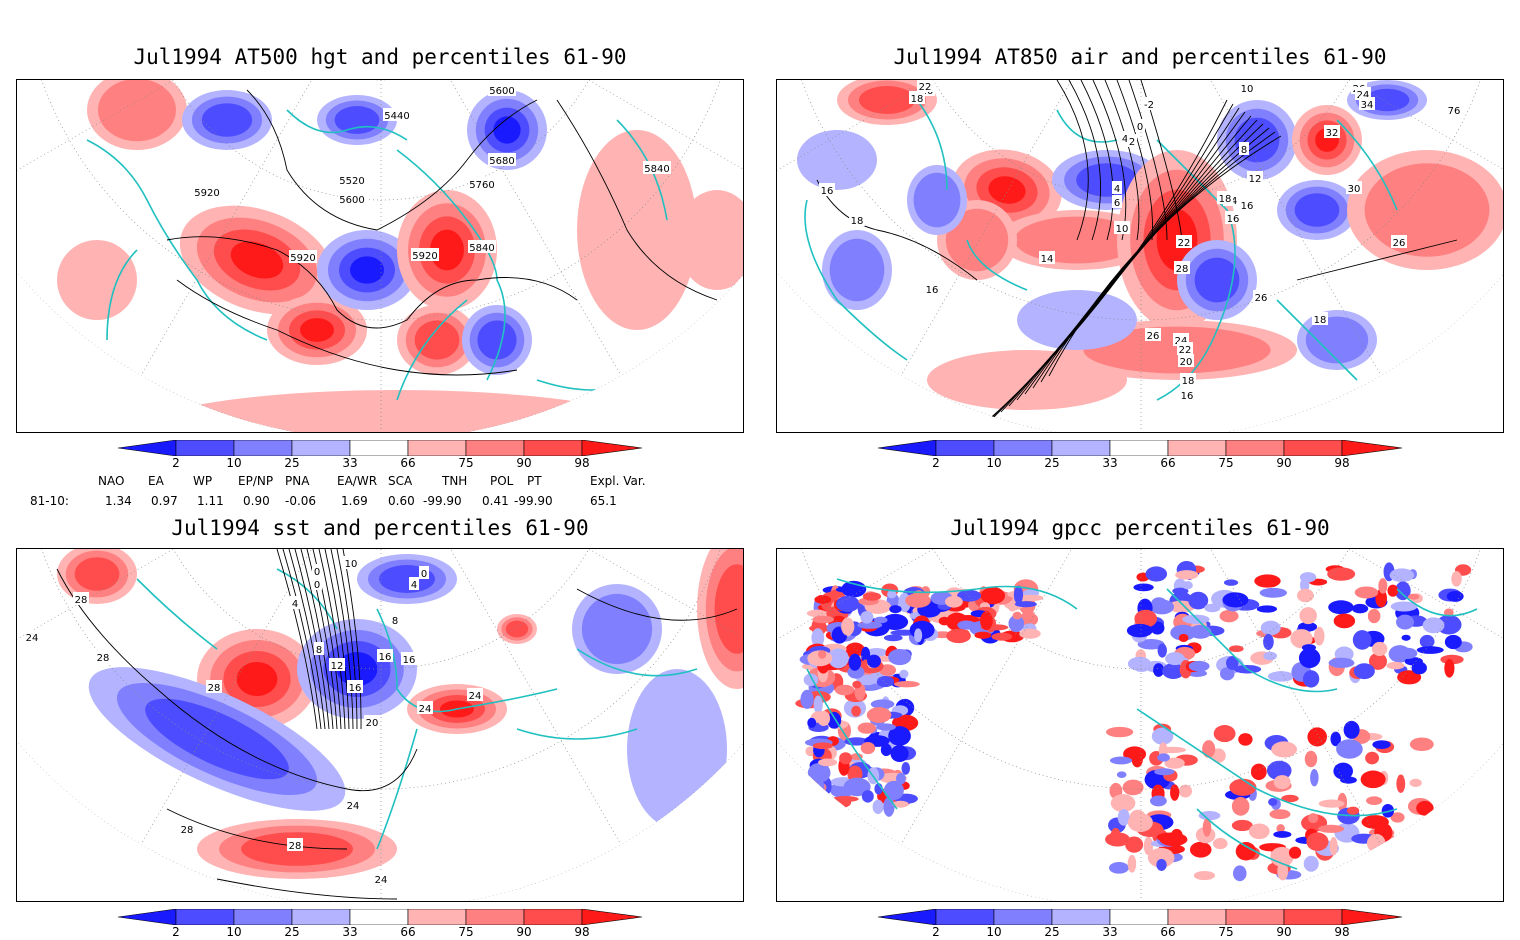 The width and height of the screenshot is (1520, 940). Describe the element at coordinates (187, 830) in the screenshot. I see `svg-text: 28` at that location.